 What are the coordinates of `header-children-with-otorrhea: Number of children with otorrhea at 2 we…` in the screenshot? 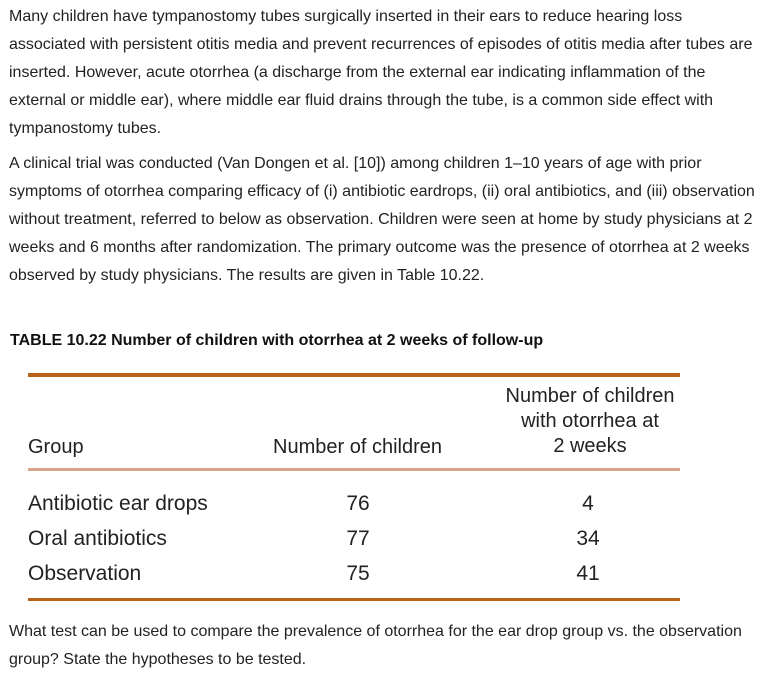 It's located at (590, 421).